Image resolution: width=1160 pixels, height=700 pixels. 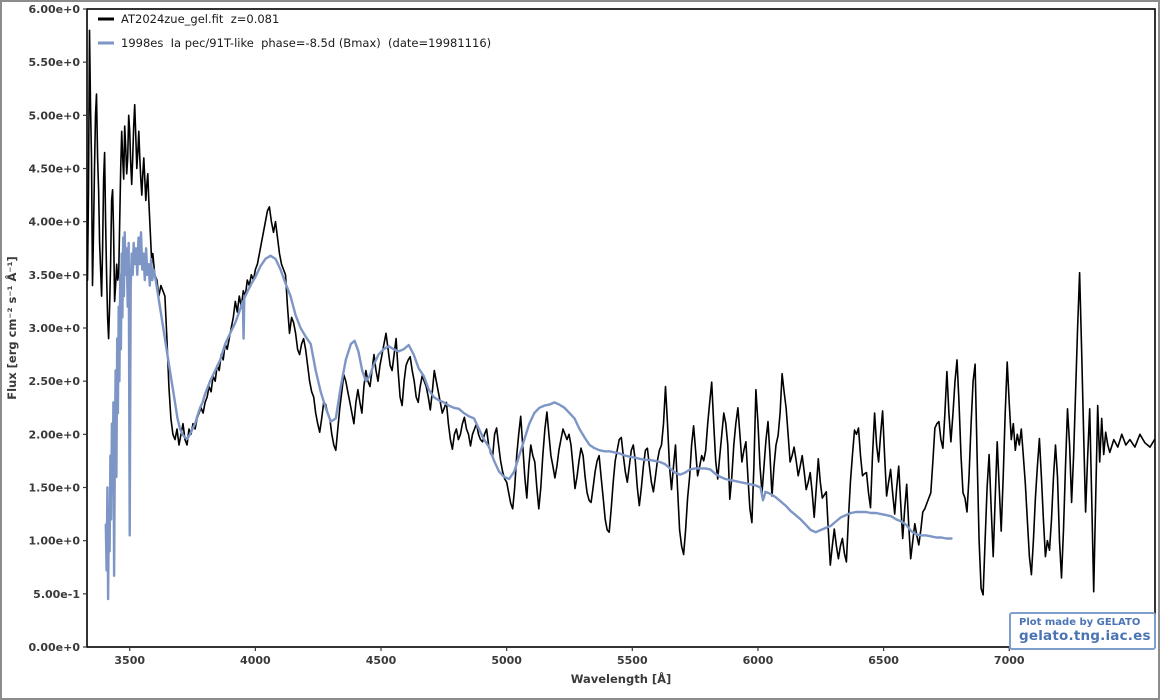 I want to click on y-tick-label: 0.00e+0, so click(x=55, y=647).